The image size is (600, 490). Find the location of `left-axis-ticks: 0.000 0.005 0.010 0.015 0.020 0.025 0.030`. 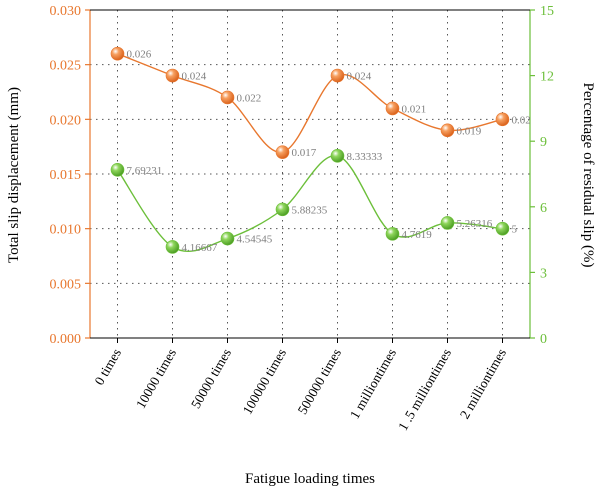

left-axis-ticks: 0.000 0.005 0.010 0.015 0.020 0.025 0.030 is located at coordinates (70, 175).